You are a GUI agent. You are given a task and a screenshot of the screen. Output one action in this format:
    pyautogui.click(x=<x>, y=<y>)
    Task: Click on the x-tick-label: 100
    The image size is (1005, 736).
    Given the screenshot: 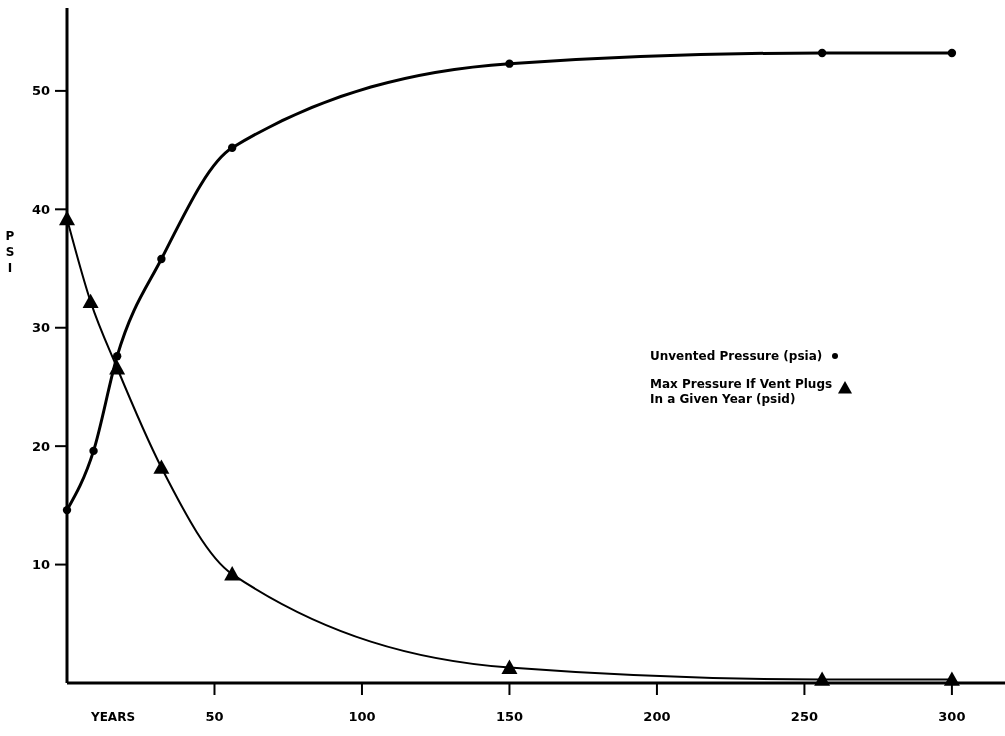 What is the action you would take?
    pyautogui.click(x=362, y=716)
    